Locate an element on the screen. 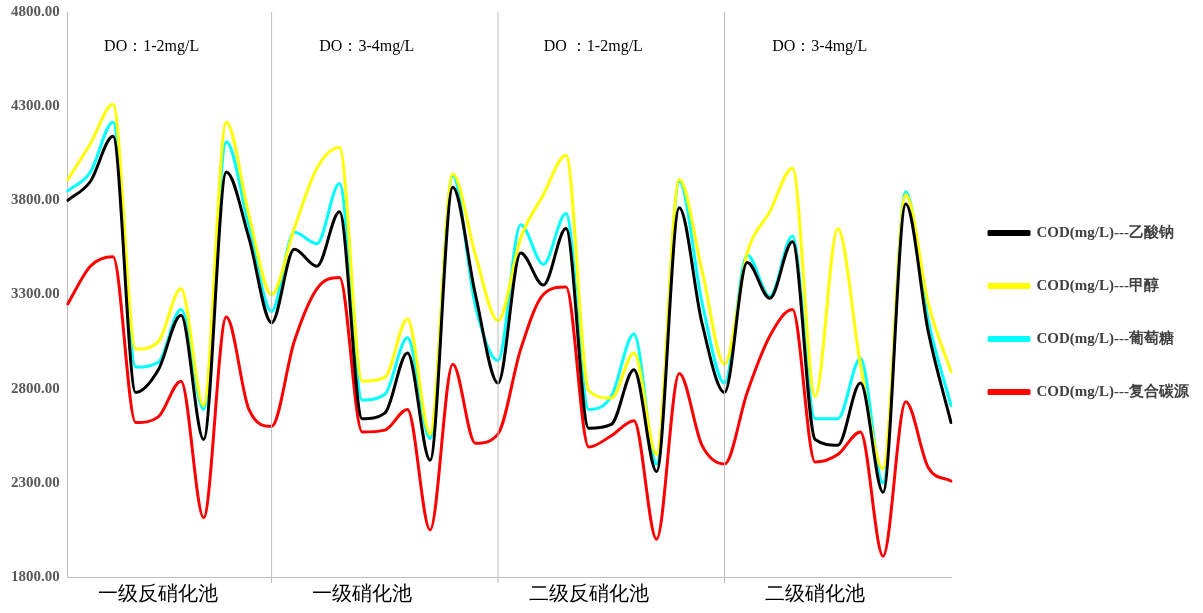 The width and height of the screenshot is (1203, 613). y-tick-label: 3800.00 is located at coordinates (35, 199).